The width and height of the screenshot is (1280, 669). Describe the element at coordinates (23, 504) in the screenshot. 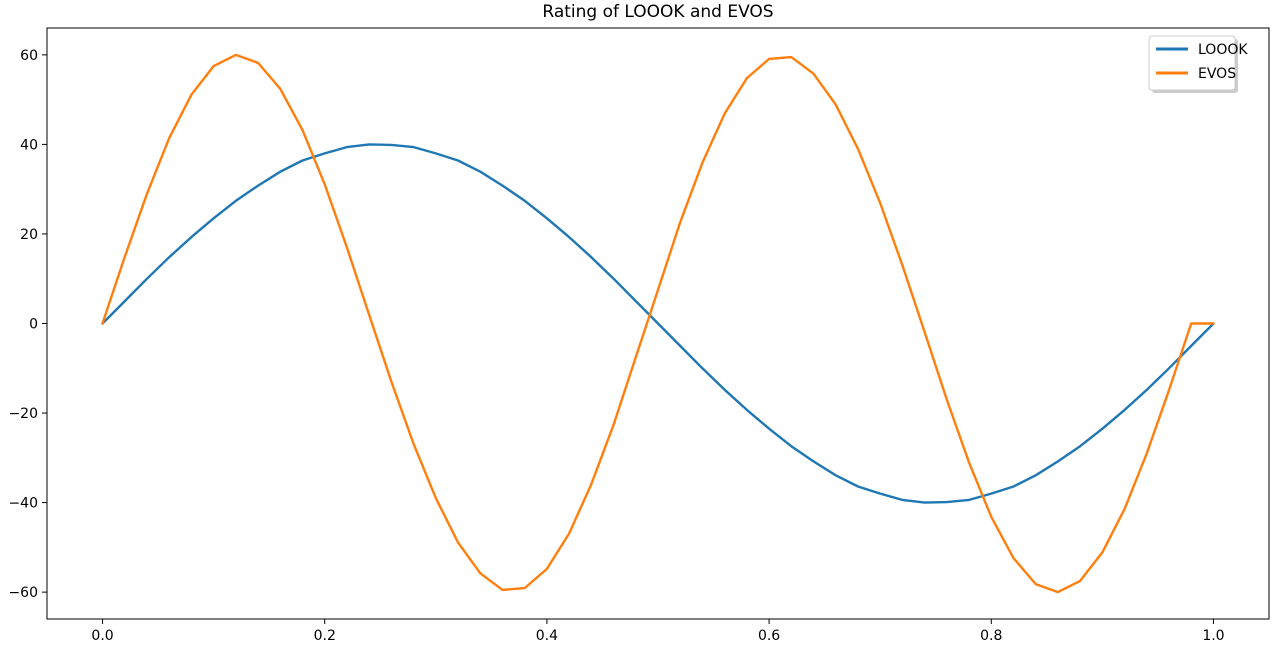

I see `y-tick-label: −40` at that location.